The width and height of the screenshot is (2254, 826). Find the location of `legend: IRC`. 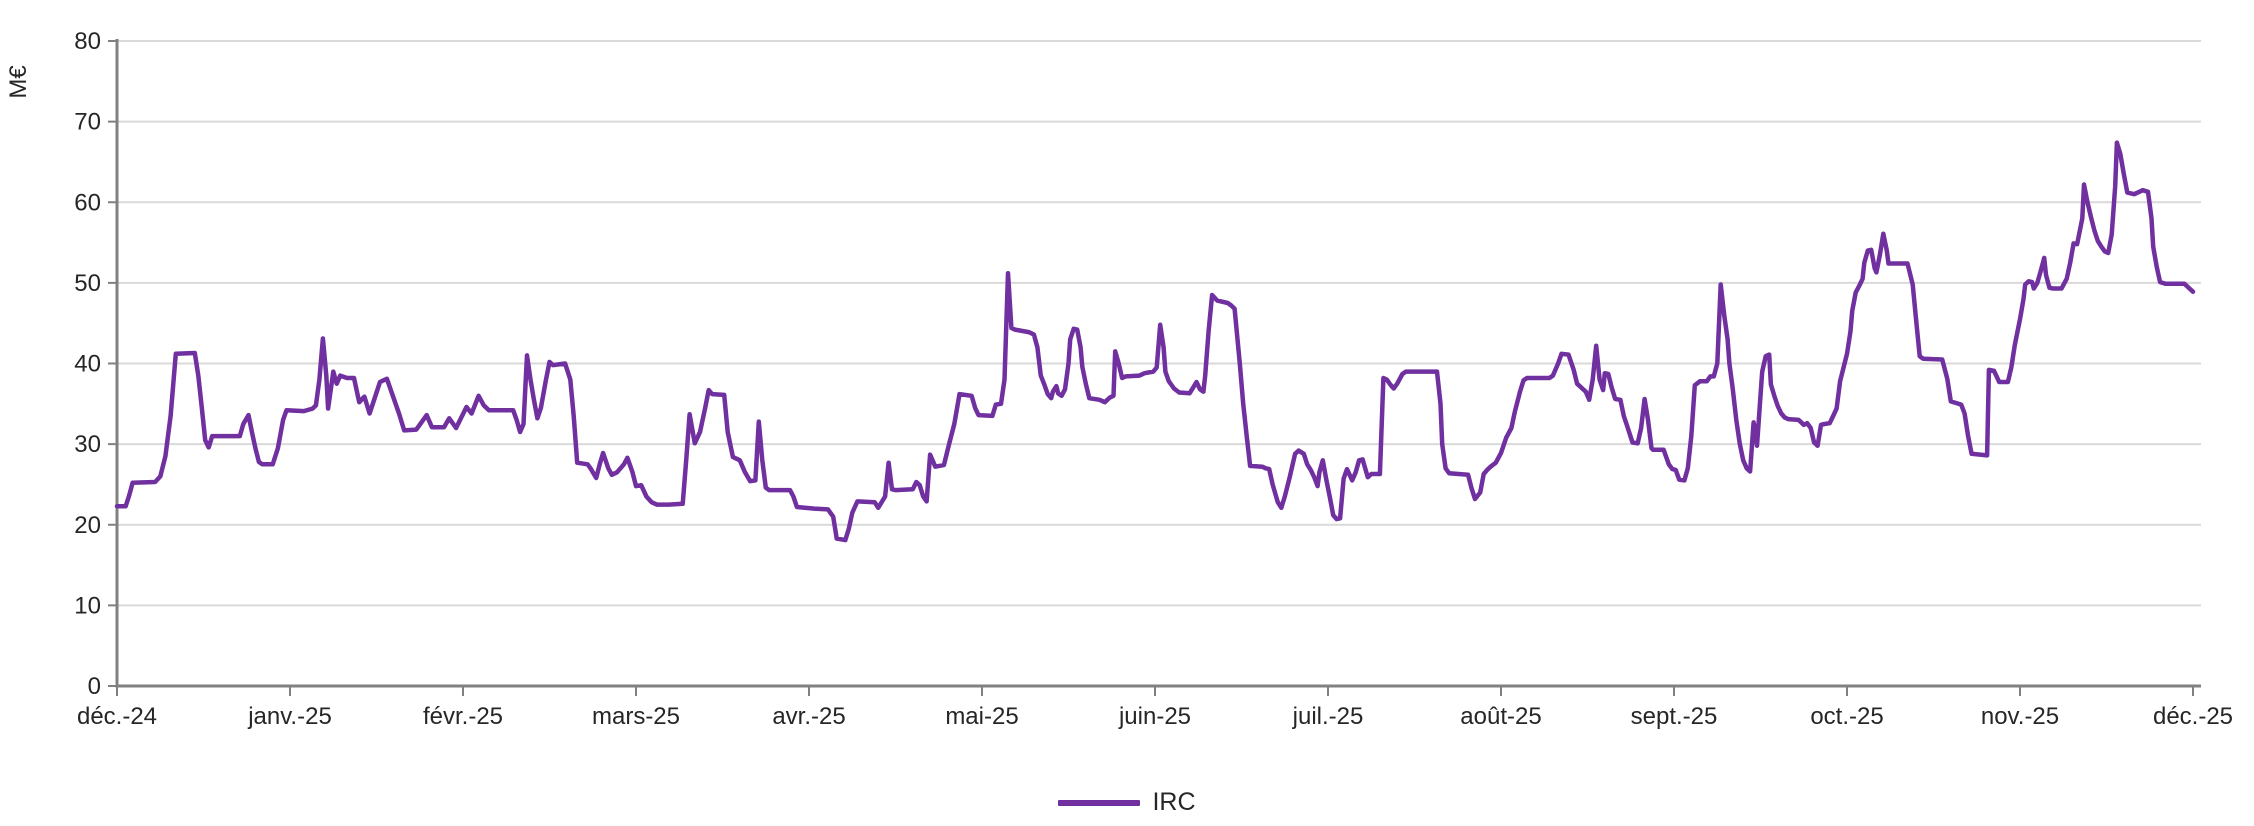

legend: IRC is located at coordinates (1127, 802).